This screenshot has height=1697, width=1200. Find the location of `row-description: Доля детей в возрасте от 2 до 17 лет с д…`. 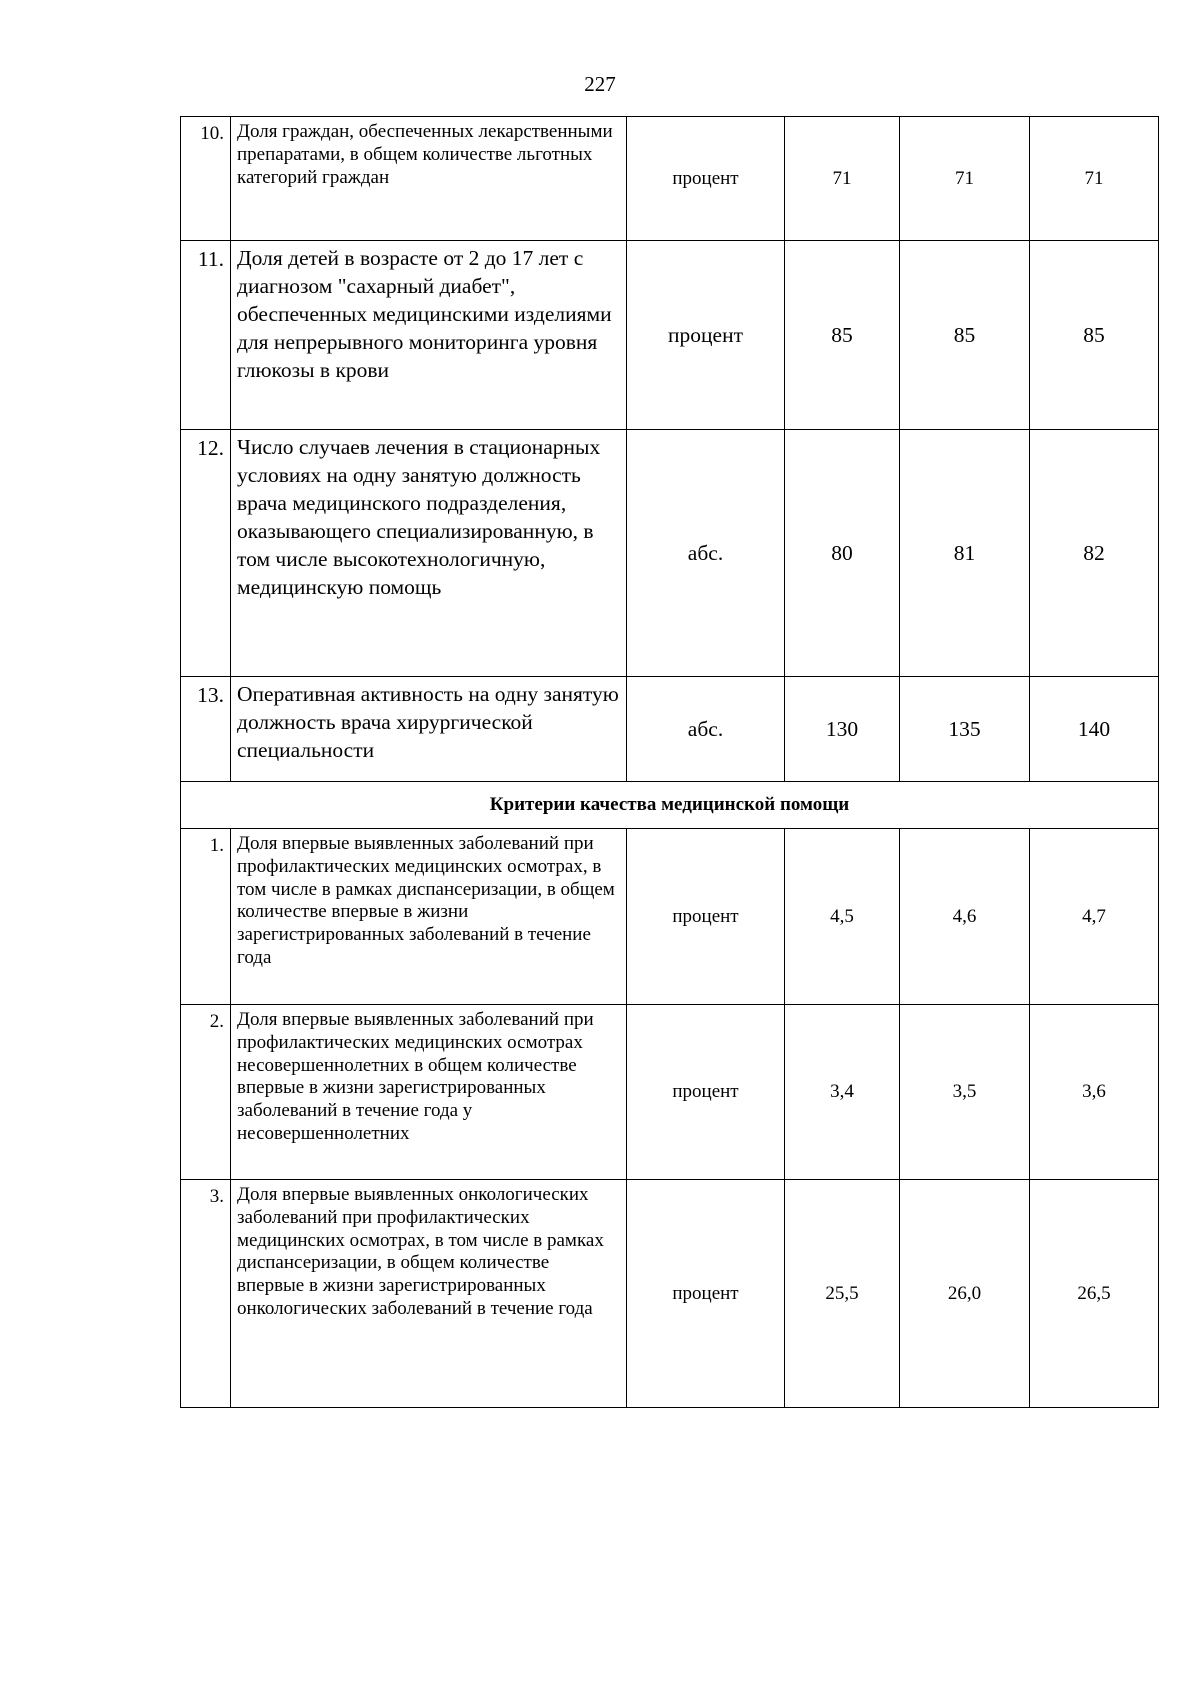

row-description: Доля детей в возрасте от 2 до 17 лет с д… is located at coordinates (428, 335).